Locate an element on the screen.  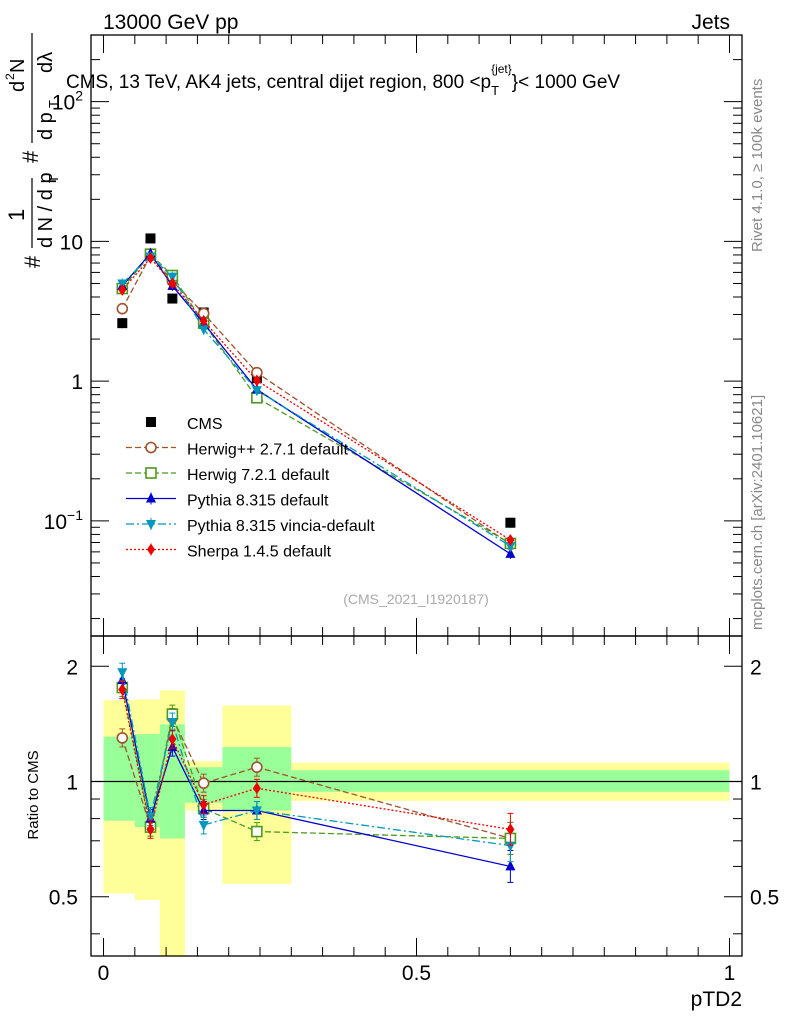
main-ytick-label: 10⁻¹ is located at coordinates (64, 520).